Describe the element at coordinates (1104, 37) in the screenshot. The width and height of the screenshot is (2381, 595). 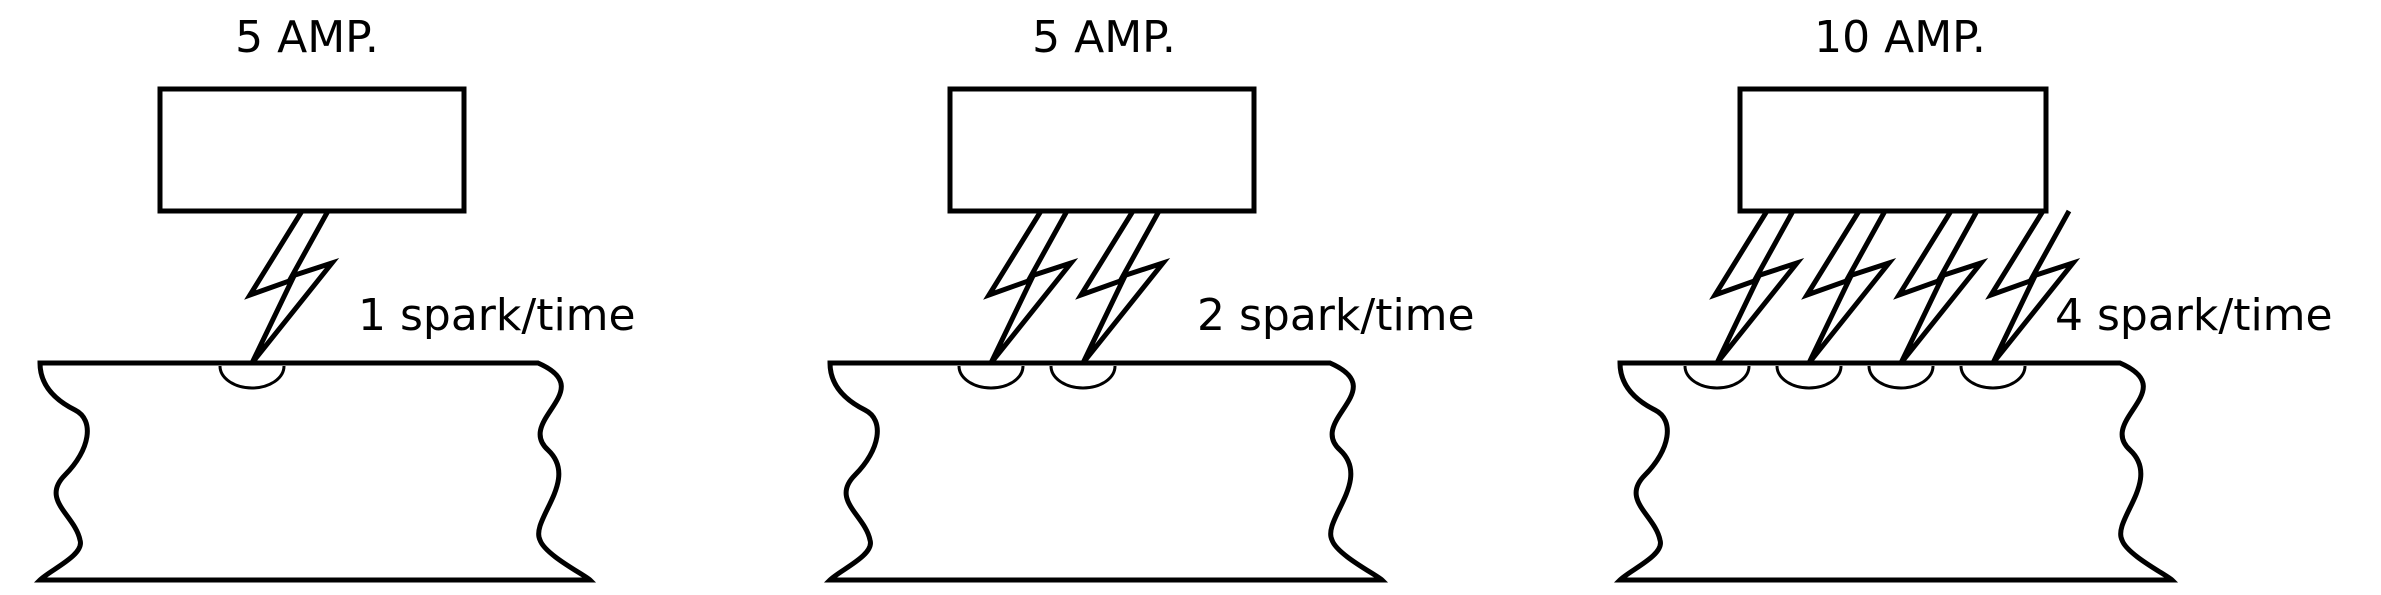
I see `panel-2-current-label: 5 AMP.` at that location.